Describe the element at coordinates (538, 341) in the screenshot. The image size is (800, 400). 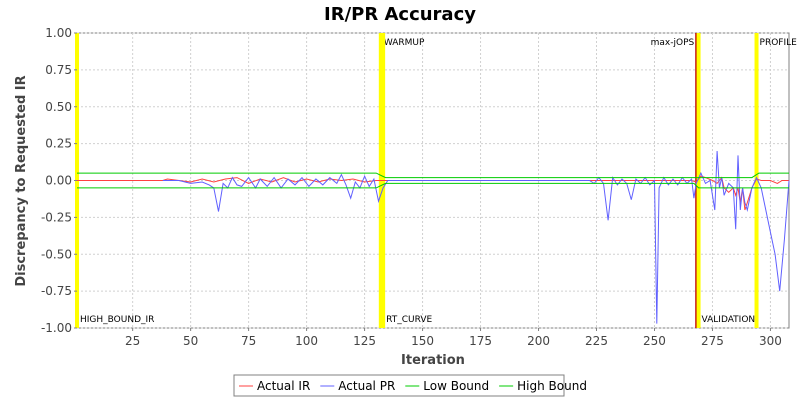
I see `x-tick-label: 200` at that location.